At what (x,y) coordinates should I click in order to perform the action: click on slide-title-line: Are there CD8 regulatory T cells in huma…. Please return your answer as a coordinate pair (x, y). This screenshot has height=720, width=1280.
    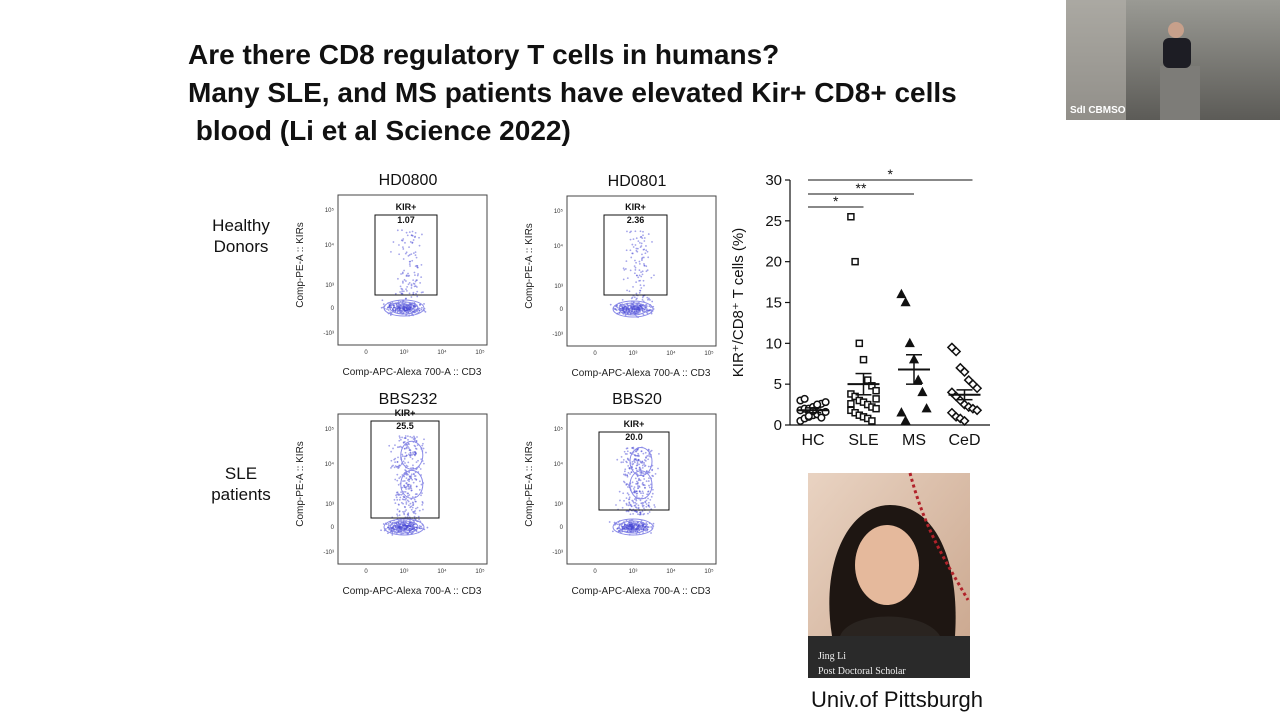
    Looking at the image, I should click on (483, 54).